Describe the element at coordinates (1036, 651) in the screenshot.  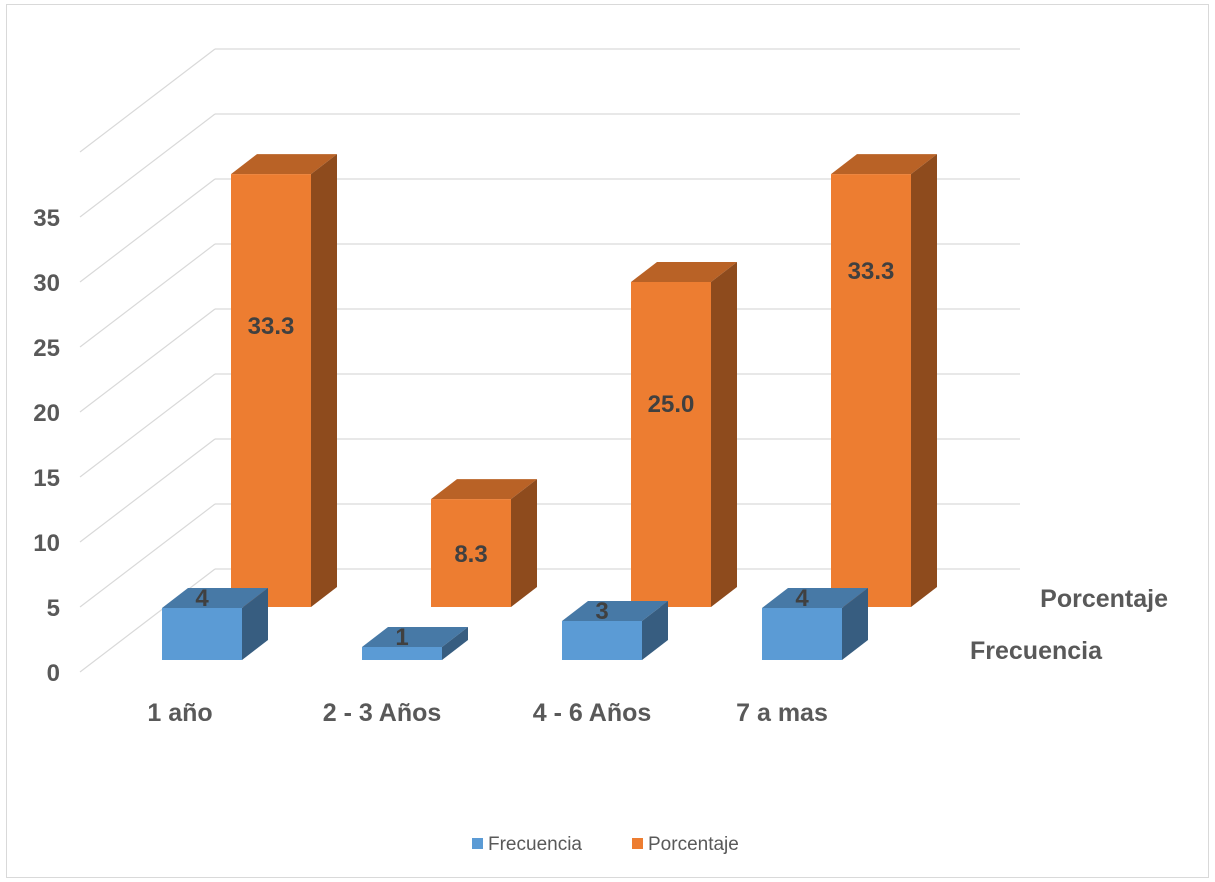
I see `depth-axis-label: Frecuencia` at that location.